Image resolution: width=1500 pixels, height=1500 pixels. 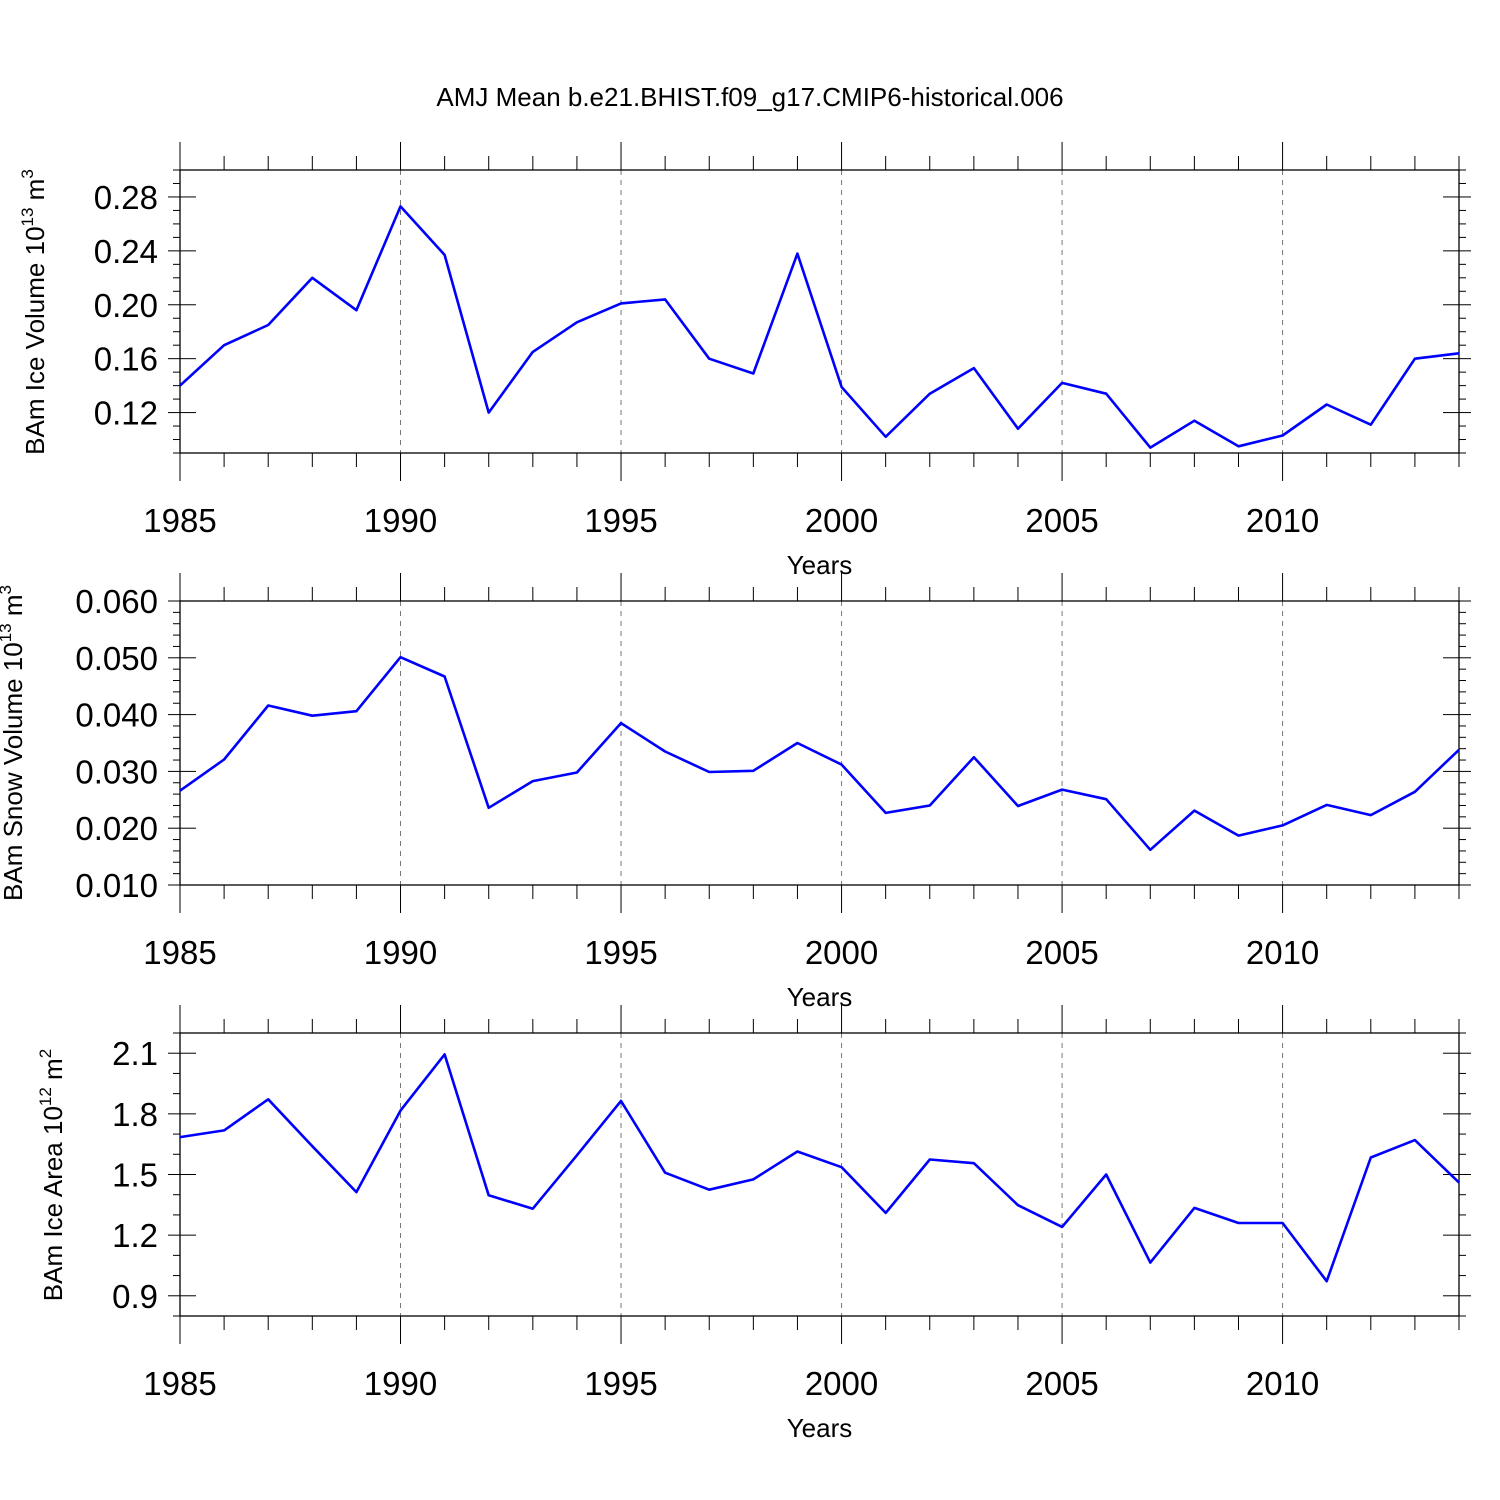 I want to click on y-axis-label: BAm Ice Volume 1013 m3, so click(x=34, y=312).